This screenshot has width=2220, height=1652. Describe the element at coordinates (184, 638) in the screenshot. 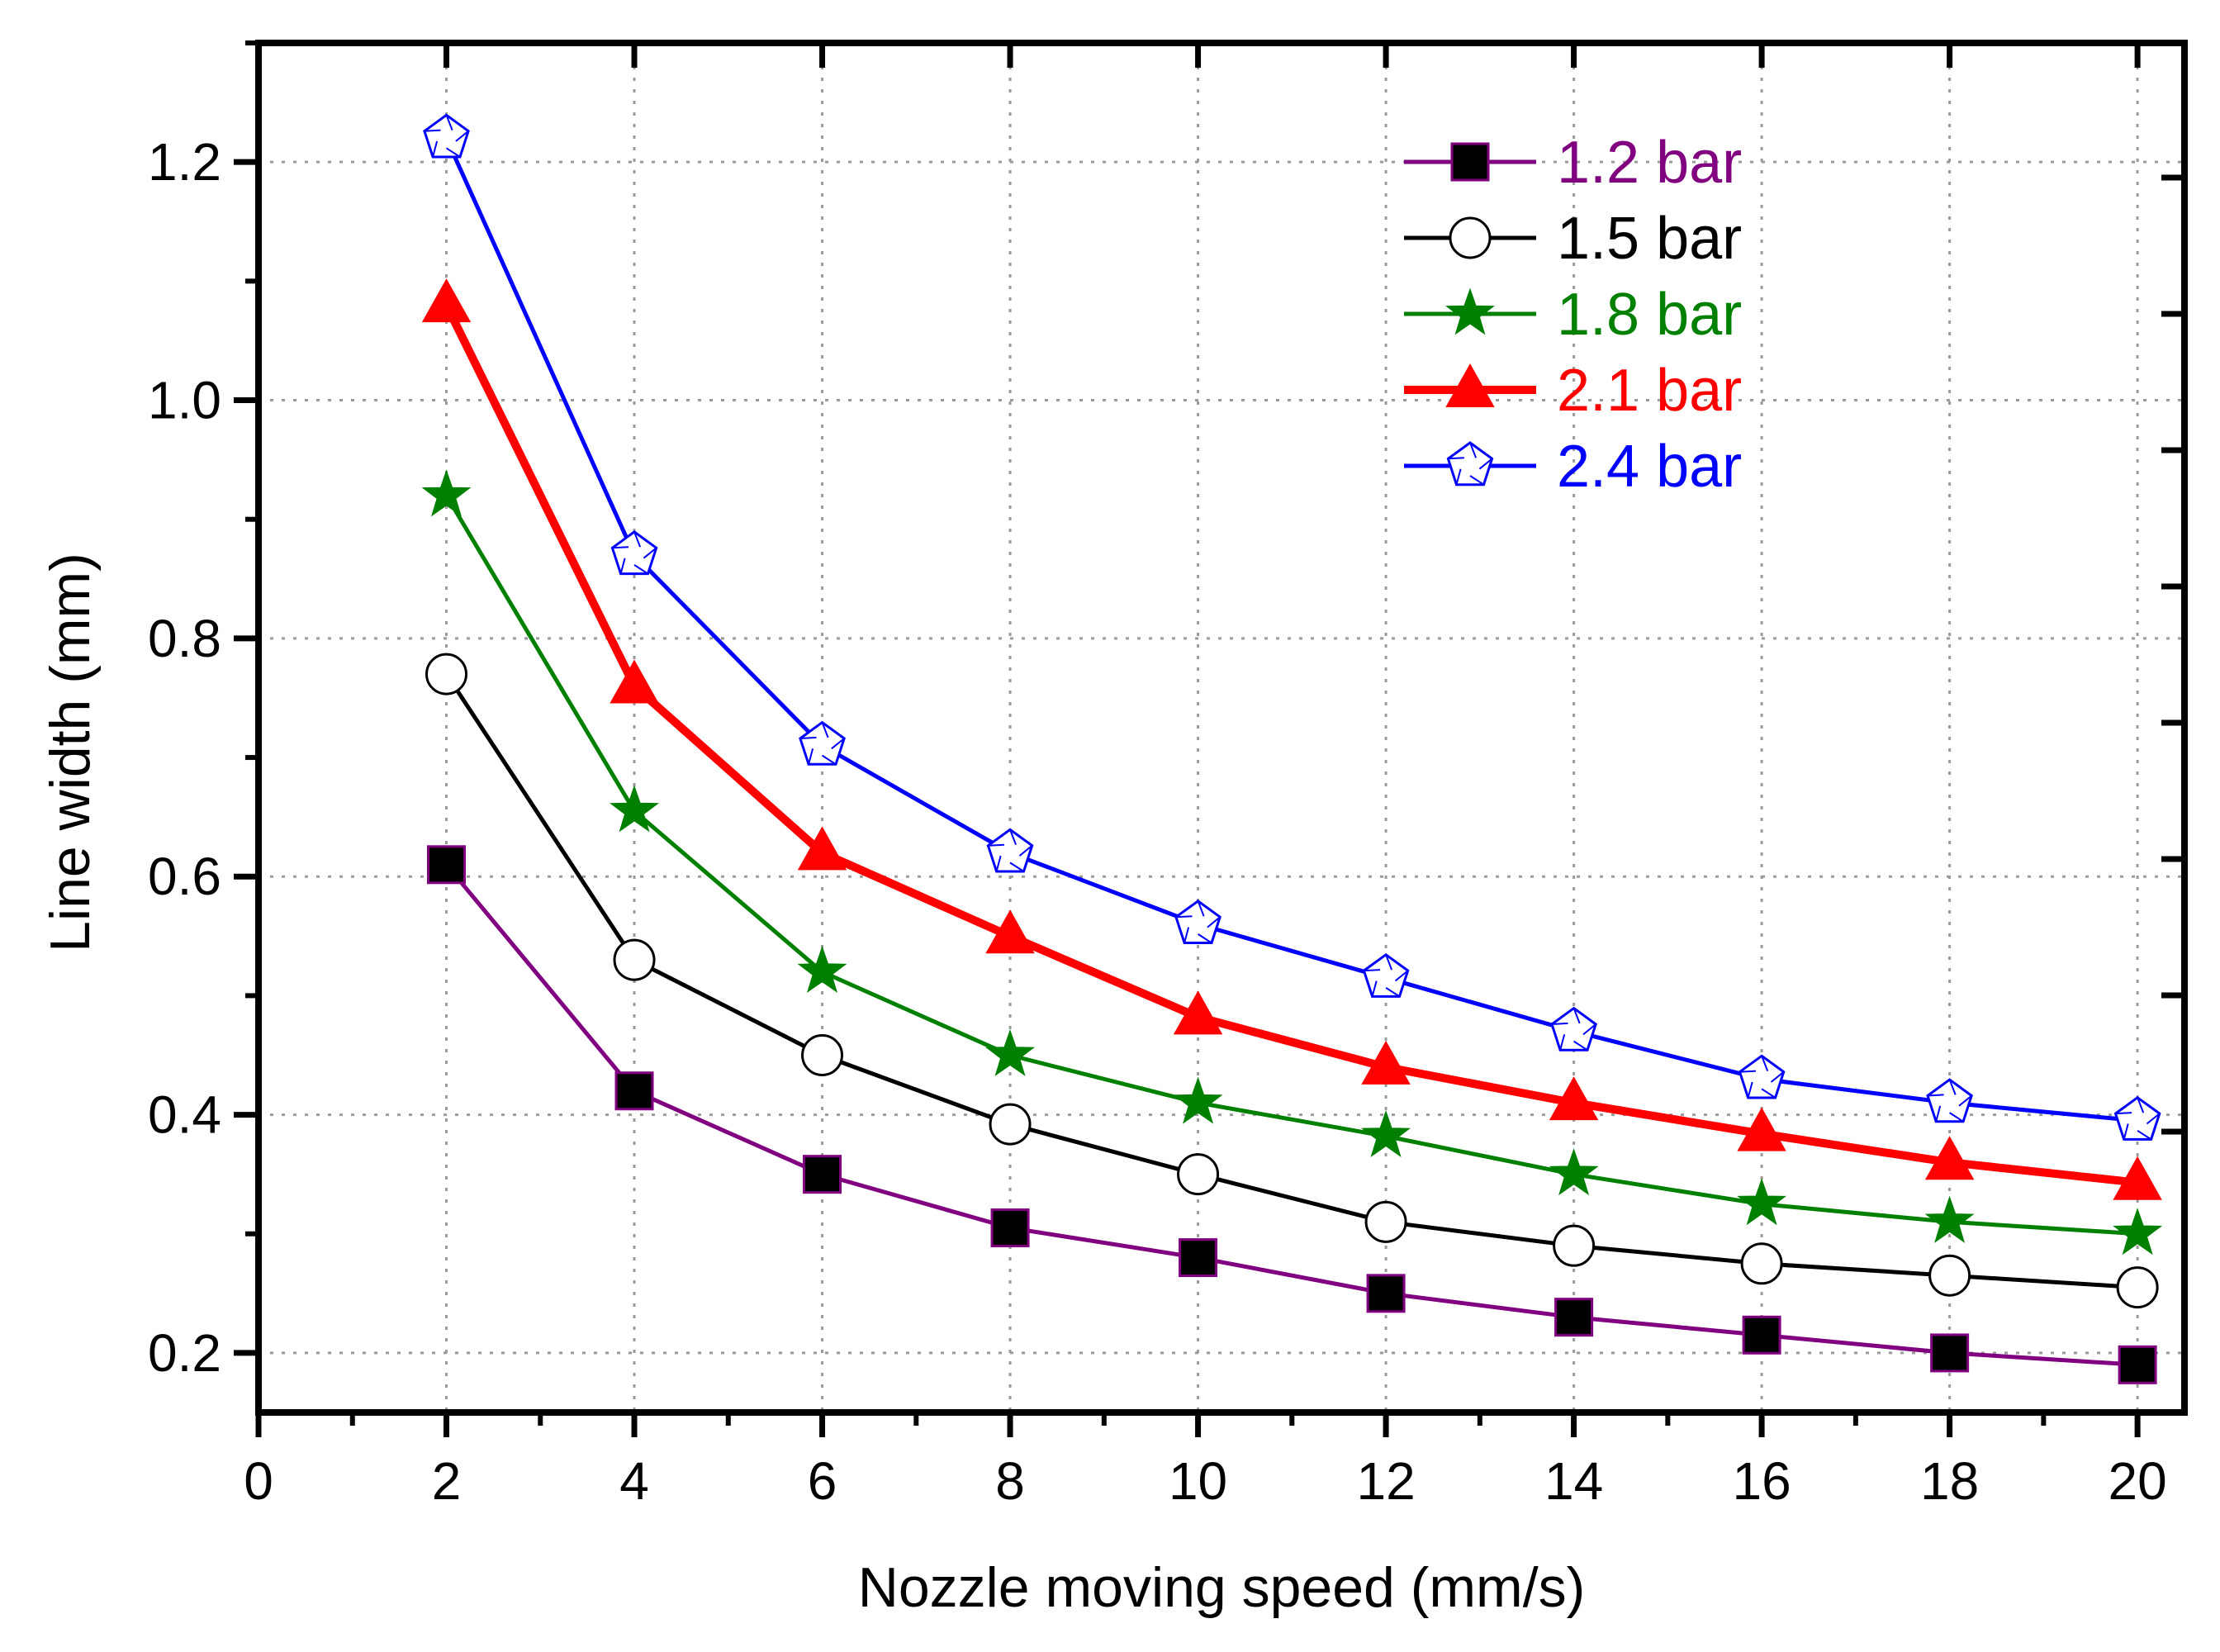

I see `y-tick-label: 0.8` at that location.